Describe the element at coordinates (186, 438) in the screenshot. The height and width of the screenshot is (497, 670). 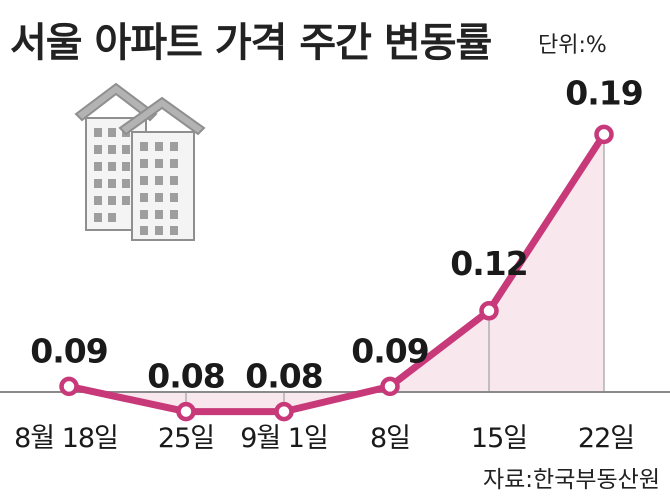
I see `x-tick-label: 25일` at that location.